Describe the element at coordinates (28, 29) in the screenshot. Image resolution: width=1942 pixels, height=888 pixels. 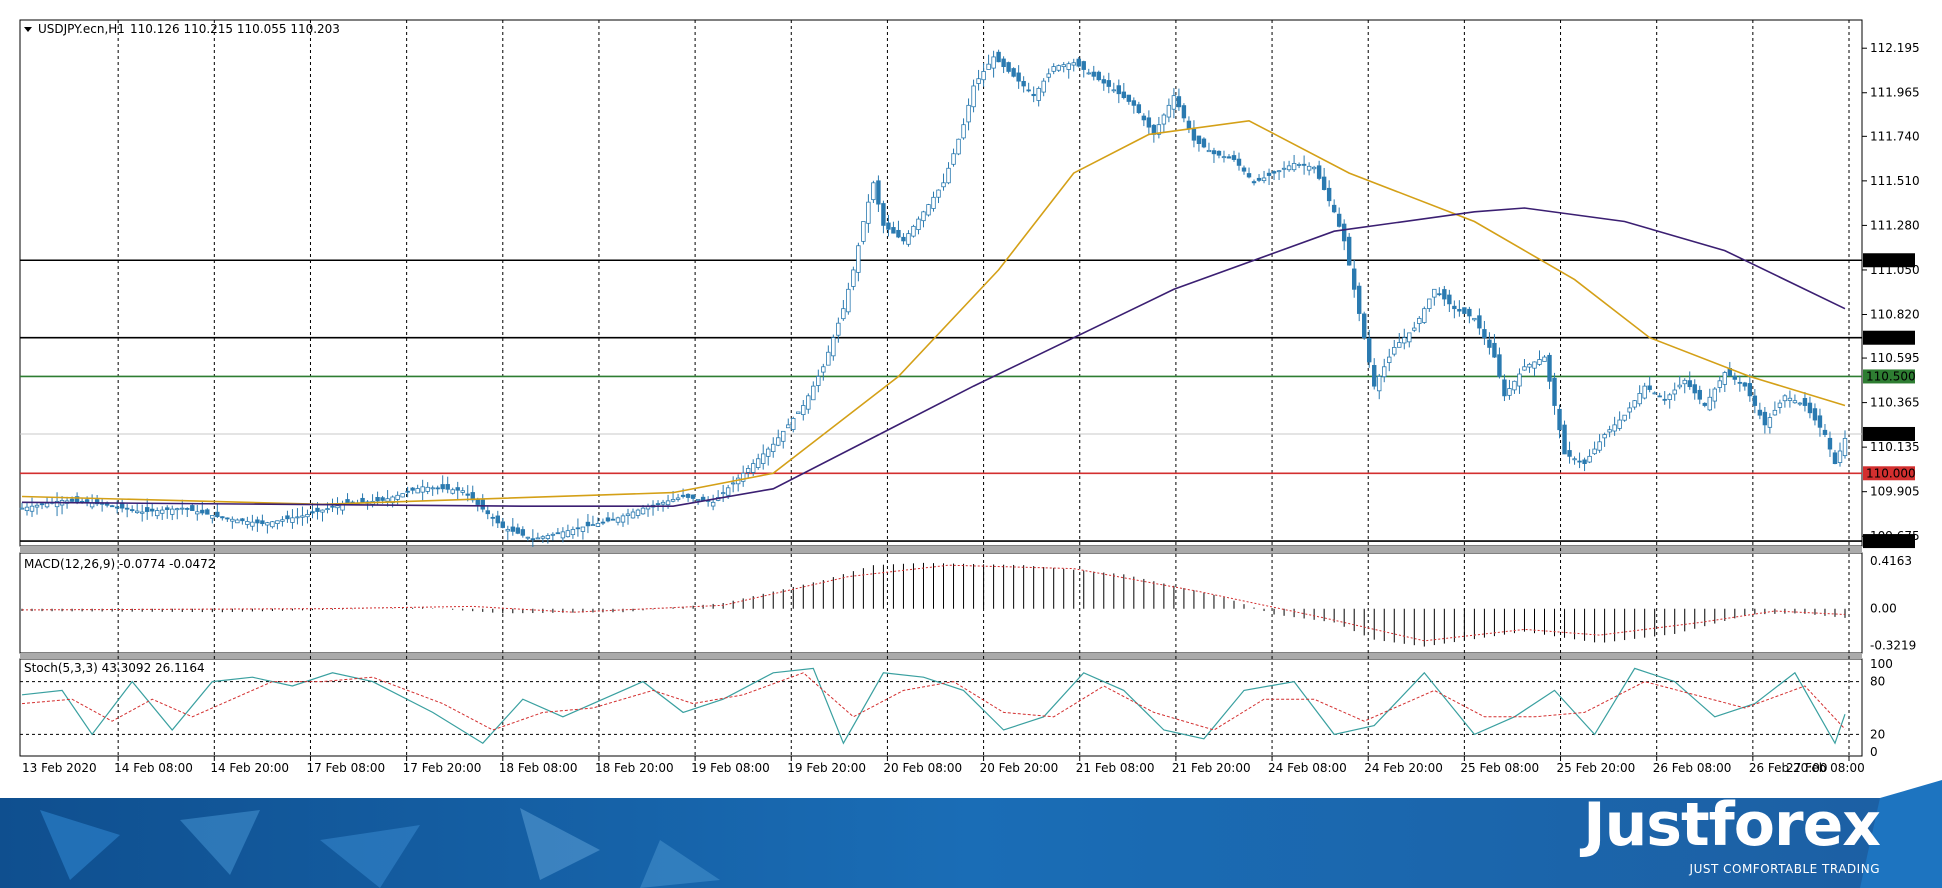
I see `collapse-triangle-icon` at that location.